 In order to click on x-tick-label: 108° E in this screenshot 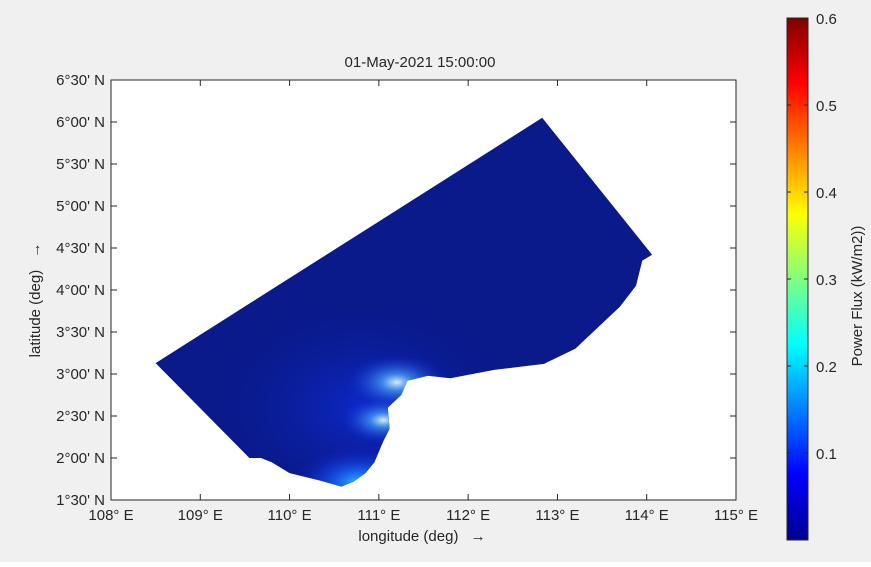, I will do `click(110, 515)`.